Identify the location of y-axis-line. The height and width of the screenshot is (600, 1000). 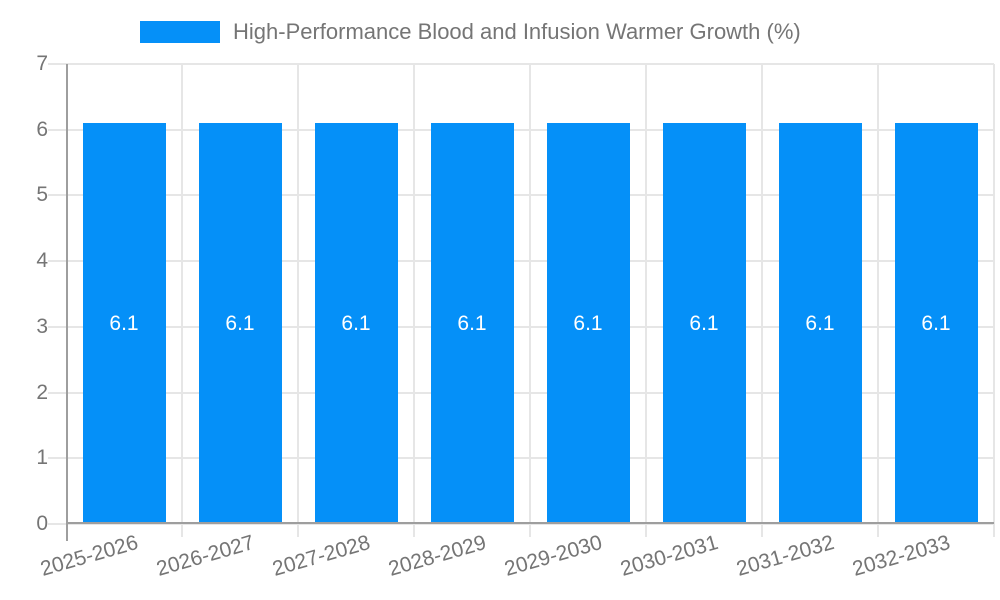
(67, 302).